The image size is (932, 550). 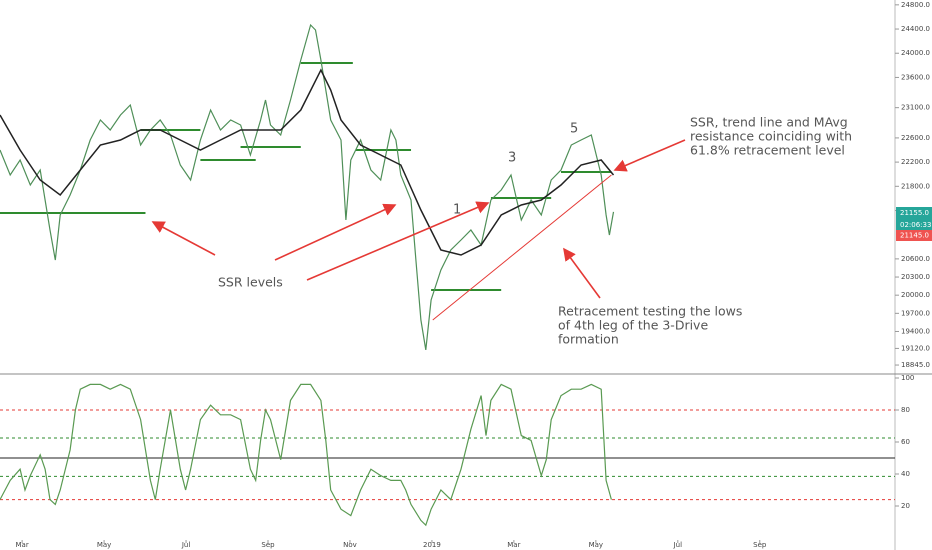 I want to click on trend-line, so click(x=522, y=247).